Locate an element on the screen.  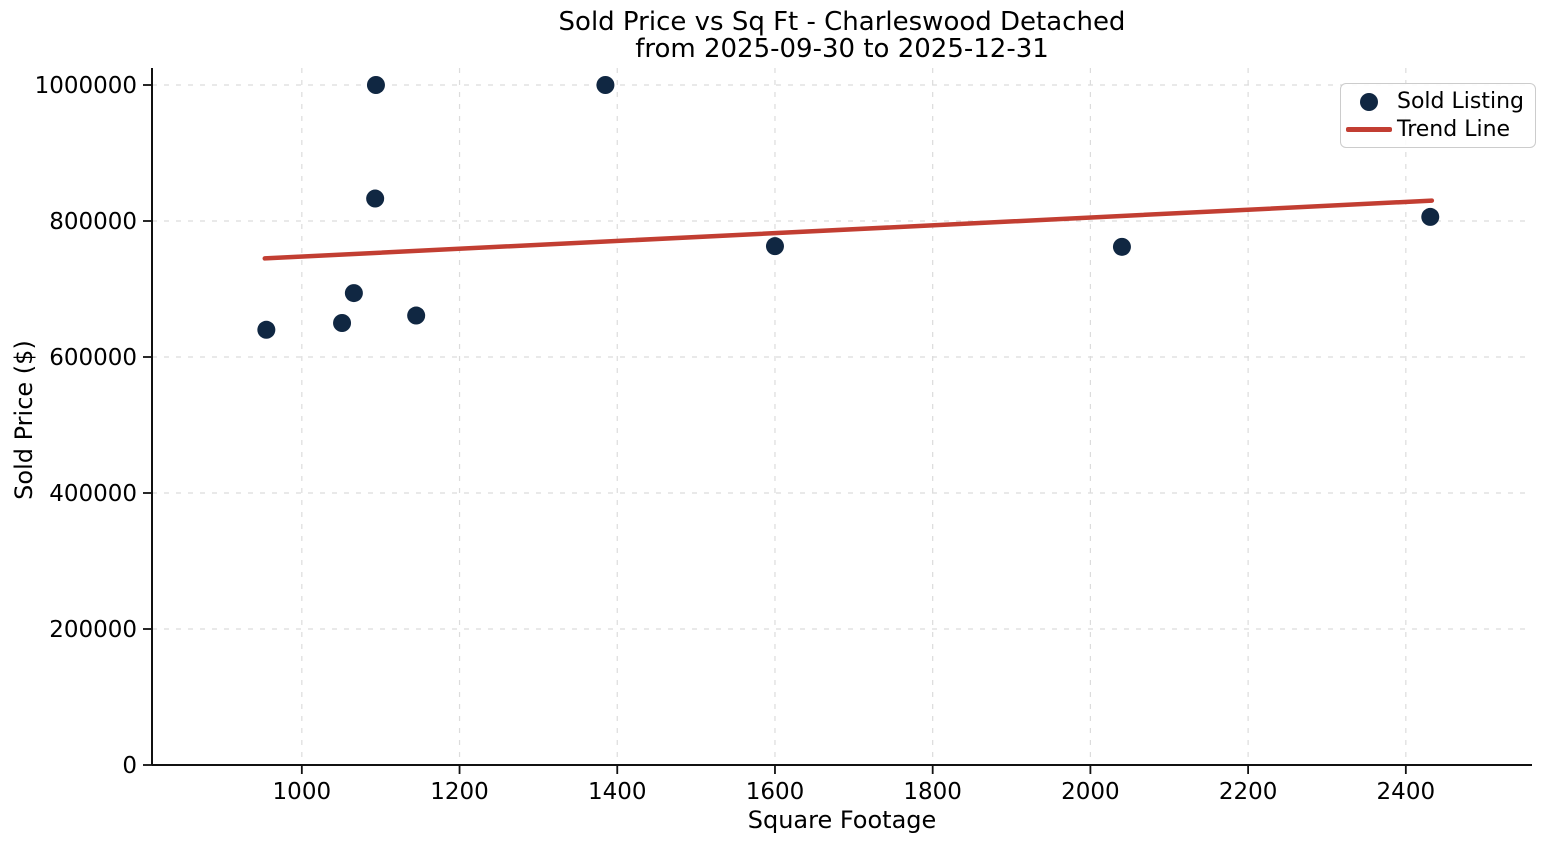
legend-item-trend-line: Trend Line is located at coordinates (1438, 130).